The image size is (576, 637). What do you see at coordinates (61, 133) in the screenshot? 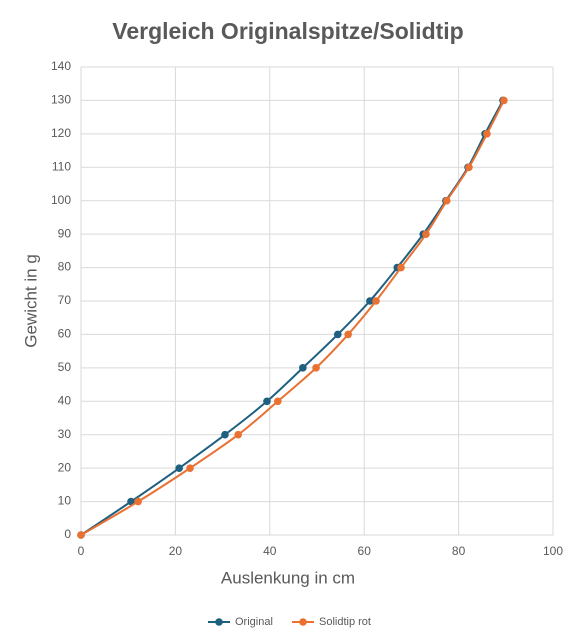
I see `y-tick-label: 120` at bounding box center [61, 133].